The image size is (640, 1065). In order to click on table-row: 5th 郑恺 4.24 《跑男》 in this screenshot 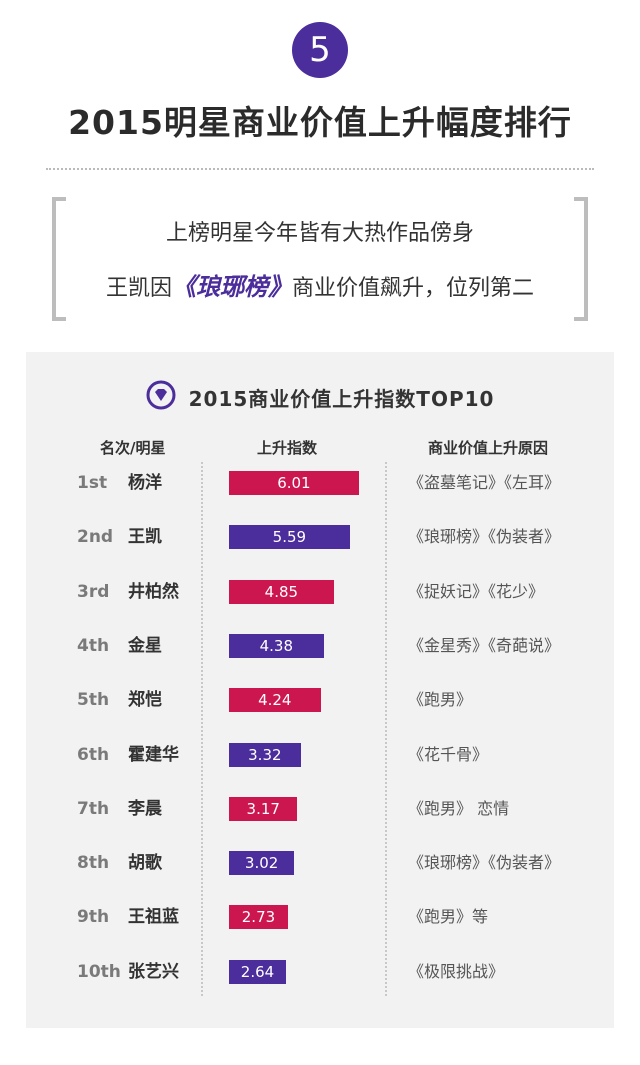, I will do `click(320, 712)`.